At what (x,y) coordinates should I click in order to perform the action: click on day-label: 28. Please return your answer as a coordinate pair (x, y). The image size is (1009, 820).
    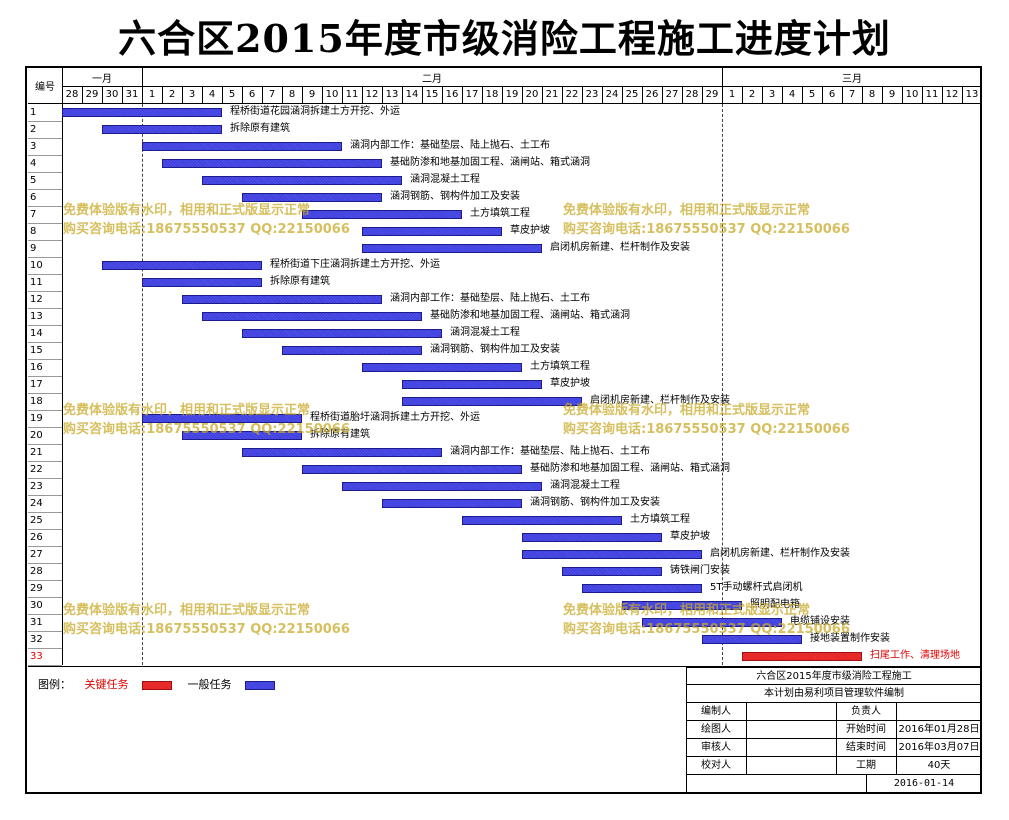
    Looking at the image, I should click on (72, 94).